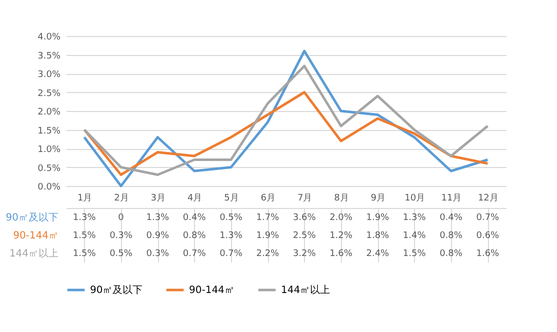  What do you see at coordinates (49, 93) in the screenshot?
I see `y-tick-label: 2.5%` at bounding box center [49, 93].